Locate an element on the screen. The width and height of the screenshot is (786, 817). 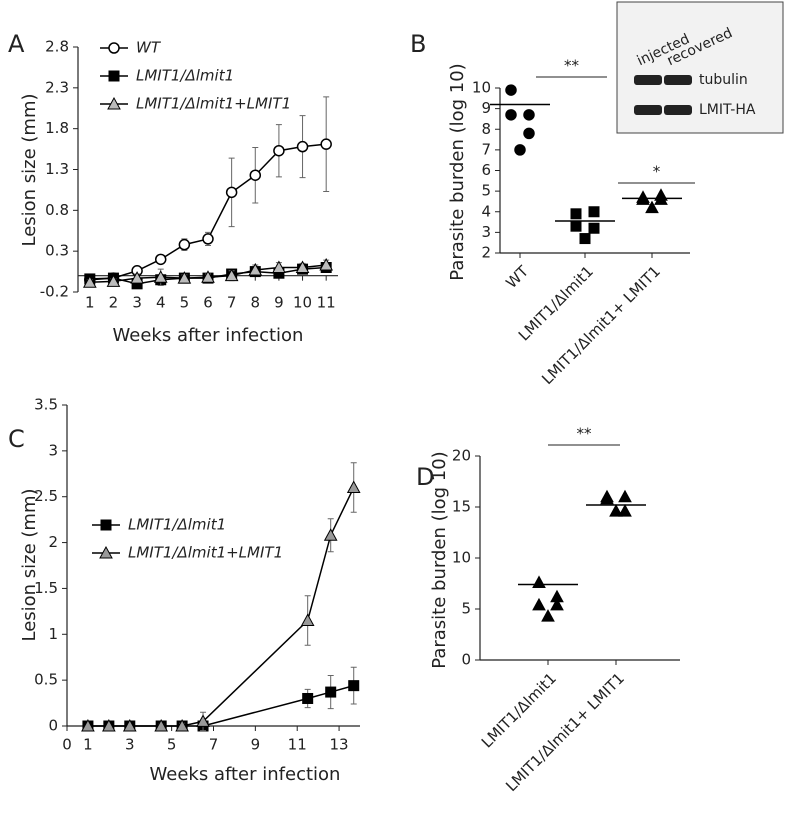
y-tick-label: 2.5 is located at coordinates (46, 496).